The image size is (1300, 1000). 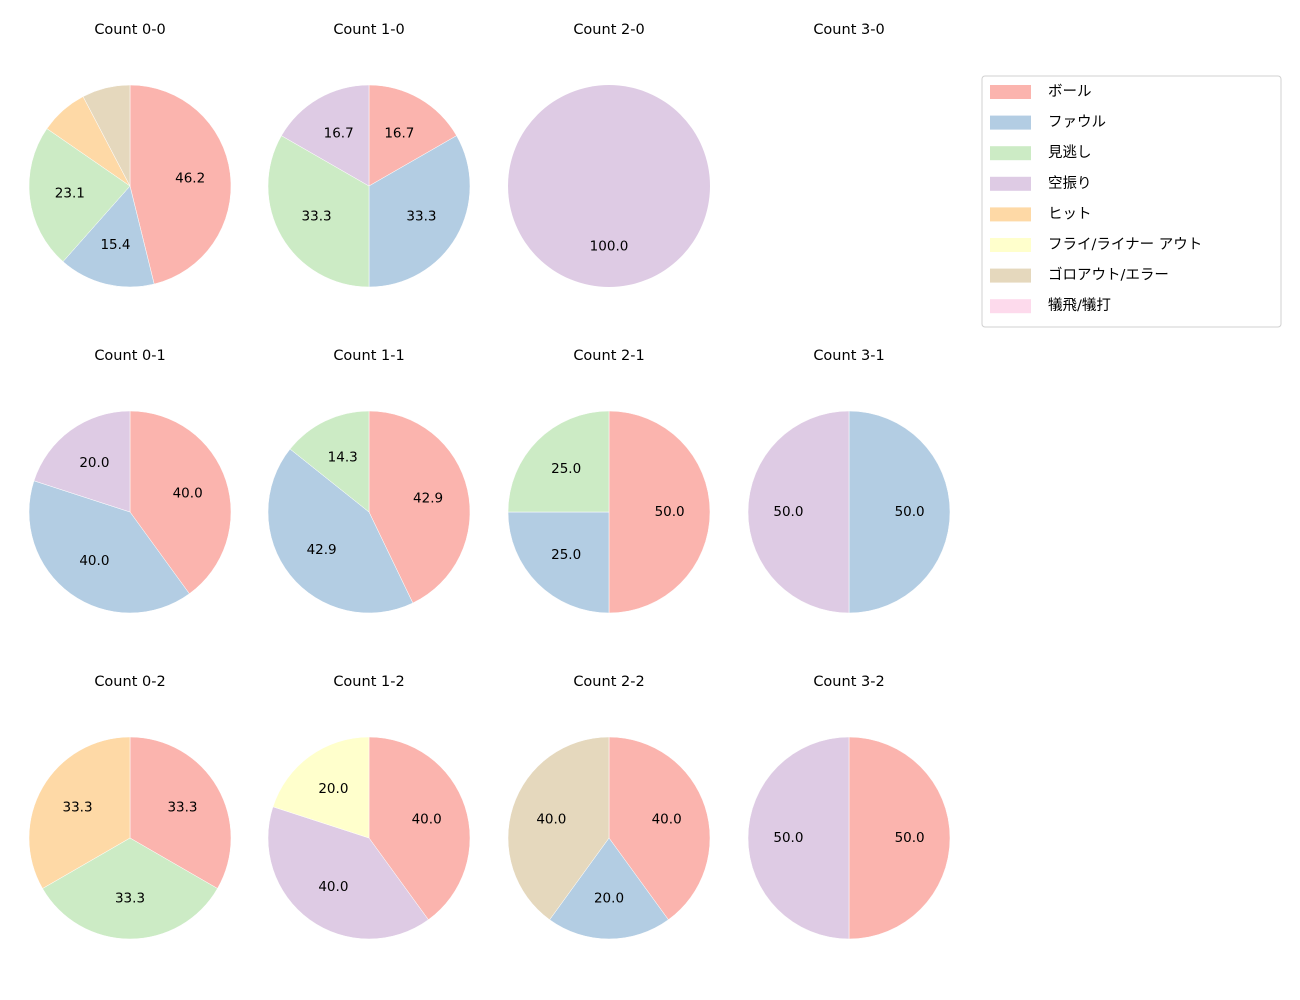 I want to click on legend-label: フライ/ライナー アウト, so click(x=1125, y=244).